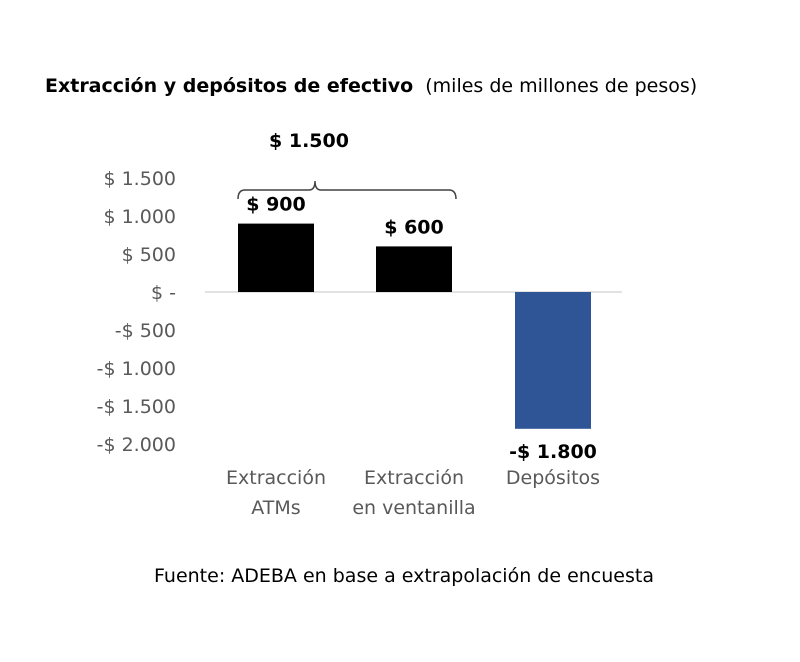 This screenshot has height=662, width=800. Describe the element at coordinates (414, 326) in the screenshot. I see `bars` at that location.